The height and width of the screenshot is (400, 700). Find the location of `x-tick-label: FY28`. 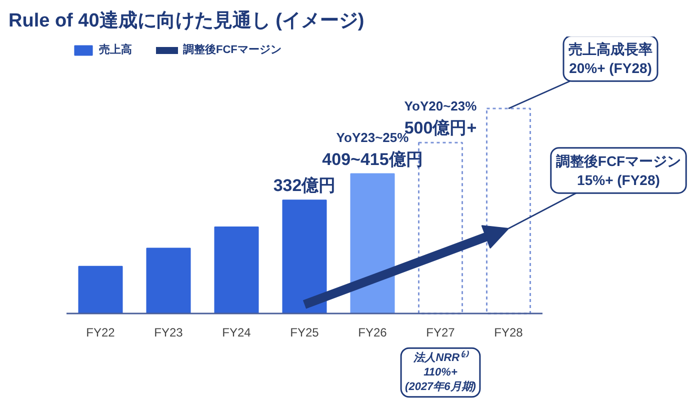

x-tick-label: FY28 is located at coordinates (509, 333).